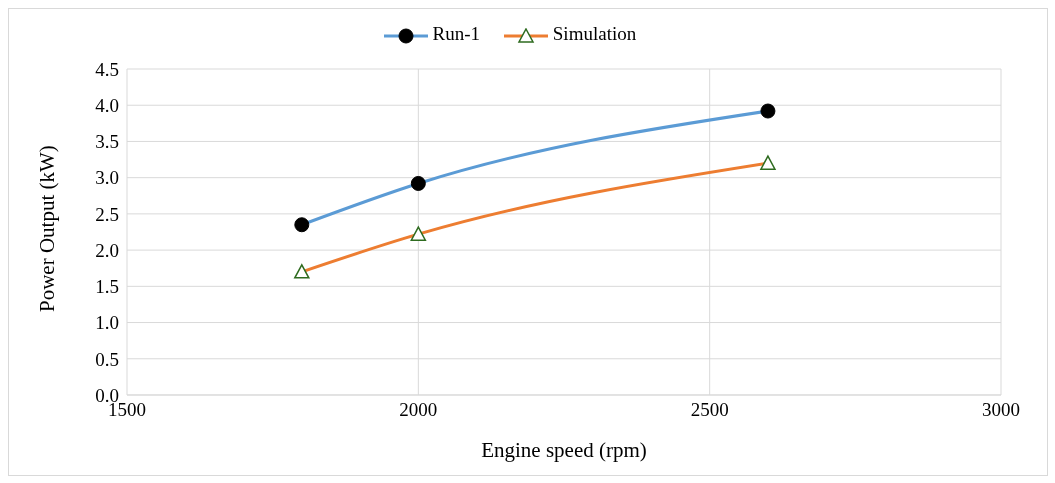 The height and width of the screenshot is (483, 1055). I want to click on x-tick-label: 2500, so click(709, 410).